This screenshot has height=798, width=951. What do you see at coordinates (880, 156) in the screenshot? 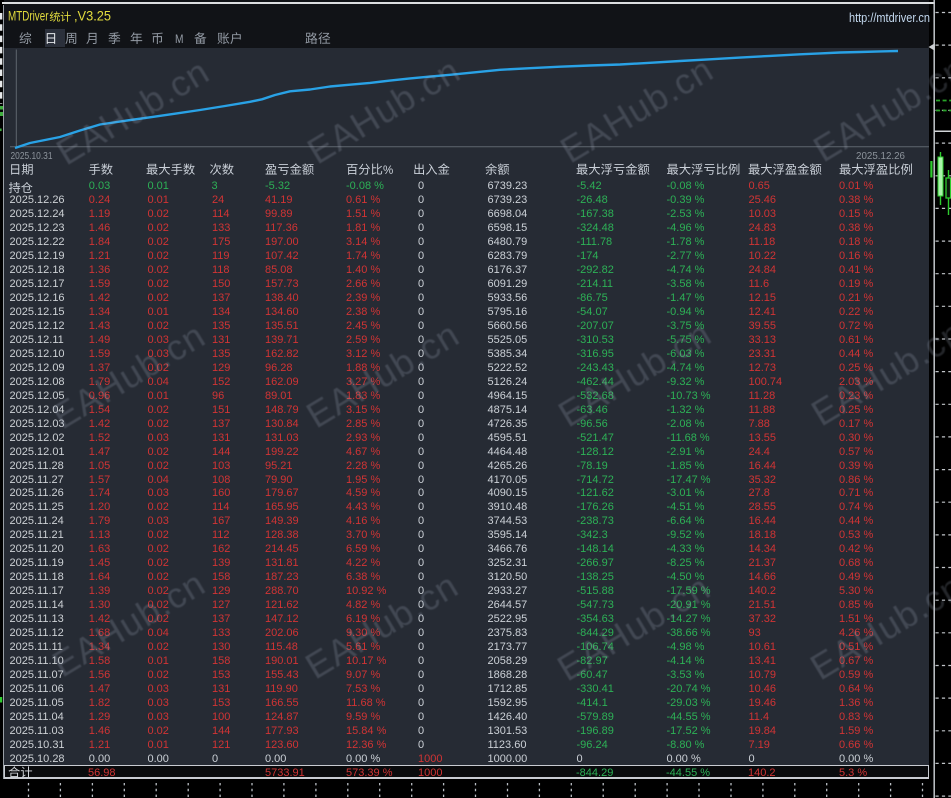
I see `svg-text: 2025.12.26` at bounding box center [880, 156].